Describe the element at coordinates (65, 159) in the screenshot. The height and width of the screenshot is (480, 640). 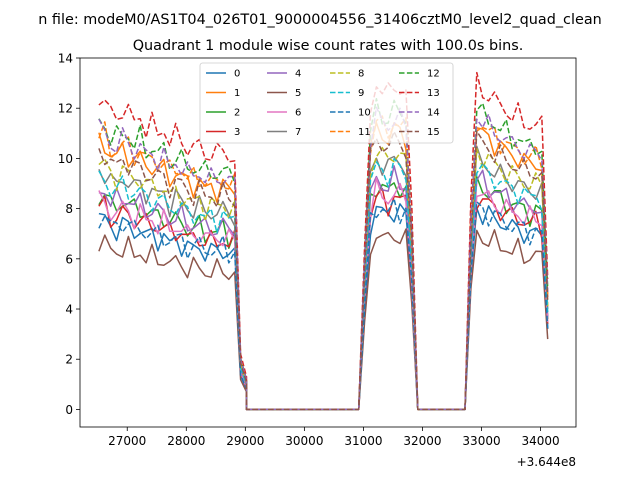
I see `y-tick-label: 10` at that location.